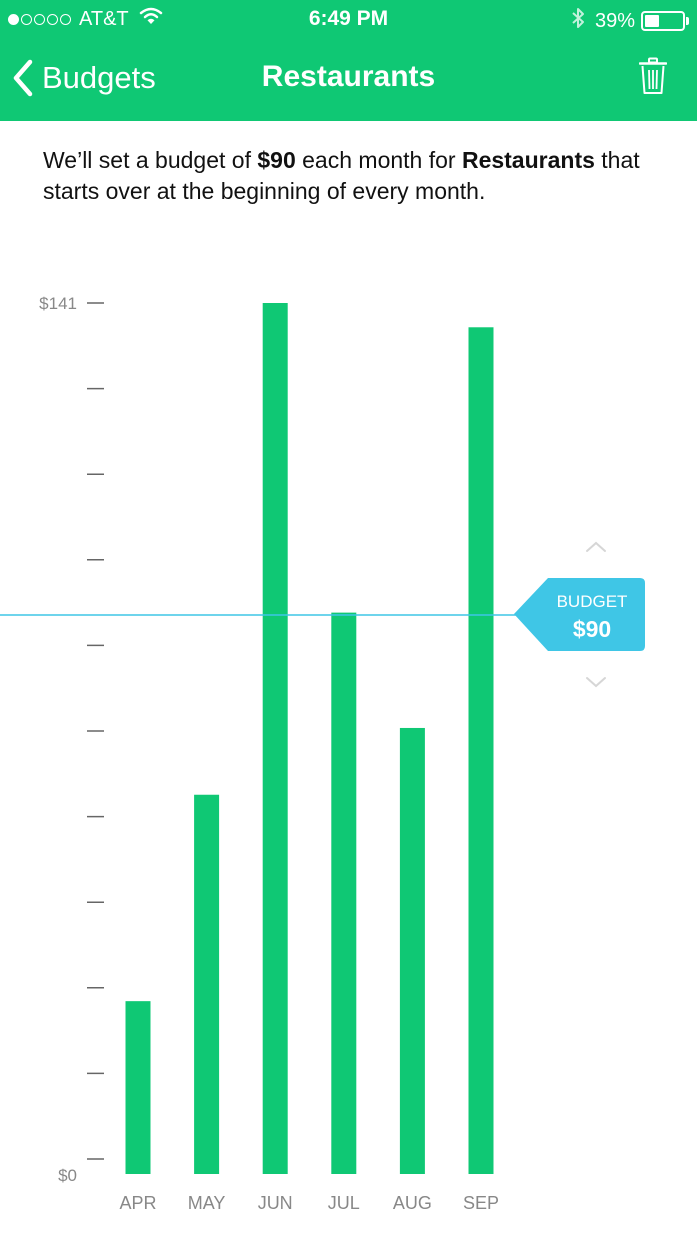 The height and width of the screenshot is (1240, 697). Describe the element at coordinates (138, 1087) in the screenshot. I see `bar-apr` at that location.